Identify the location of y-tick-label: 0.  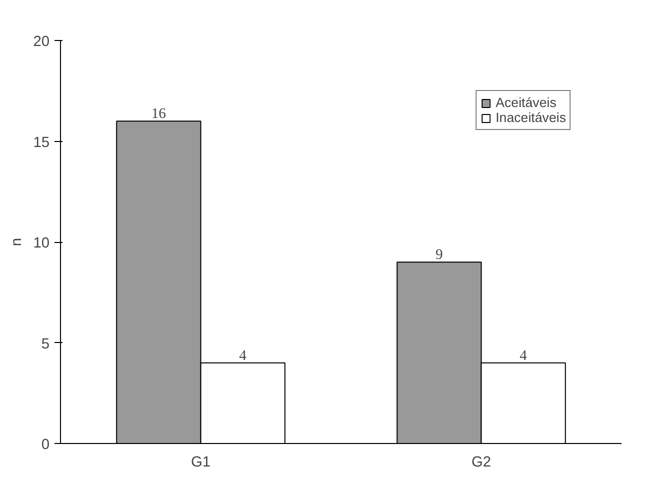
(45, 445).